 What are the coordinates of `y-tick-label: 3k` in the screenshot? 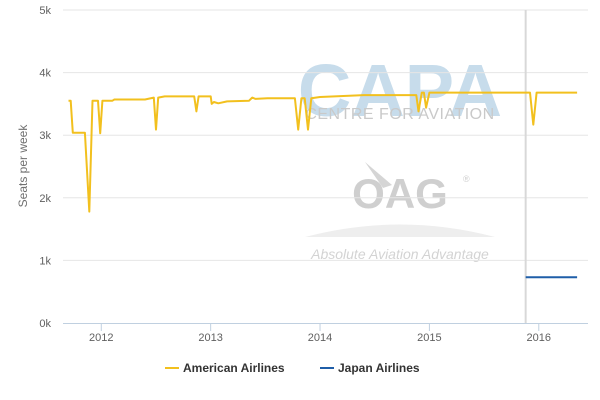 It's located at (45, 136).